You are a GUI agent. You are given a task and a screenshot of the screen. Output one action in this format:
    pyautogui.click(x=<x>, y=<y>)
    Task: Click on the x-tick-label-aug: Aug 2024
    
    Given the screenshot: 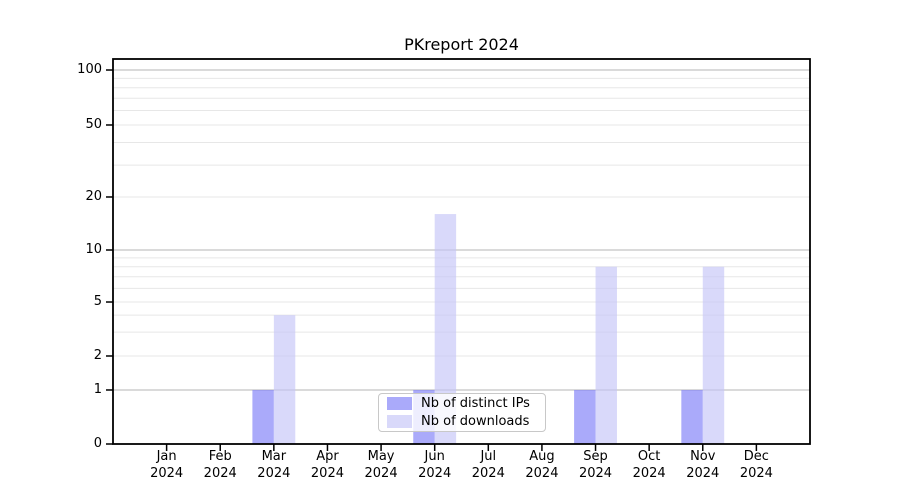 What is the action you would take?
    pyautogui.click(x=542, y=465)
    